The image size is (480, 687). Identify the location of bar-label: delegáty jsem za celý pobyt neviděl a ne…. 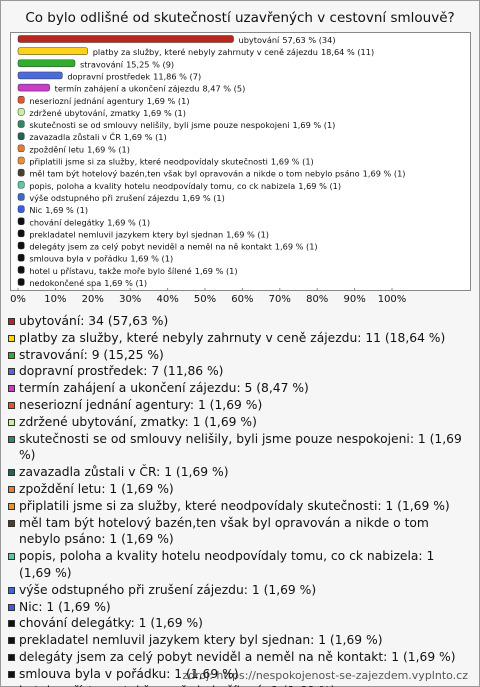
(173, 246).